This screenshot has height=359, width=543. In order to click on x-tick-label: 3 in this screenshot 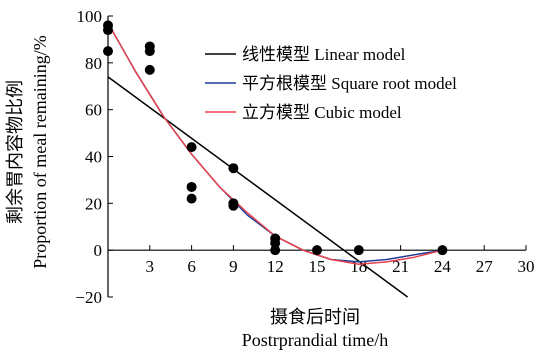, I will do `click(150, 266)`.